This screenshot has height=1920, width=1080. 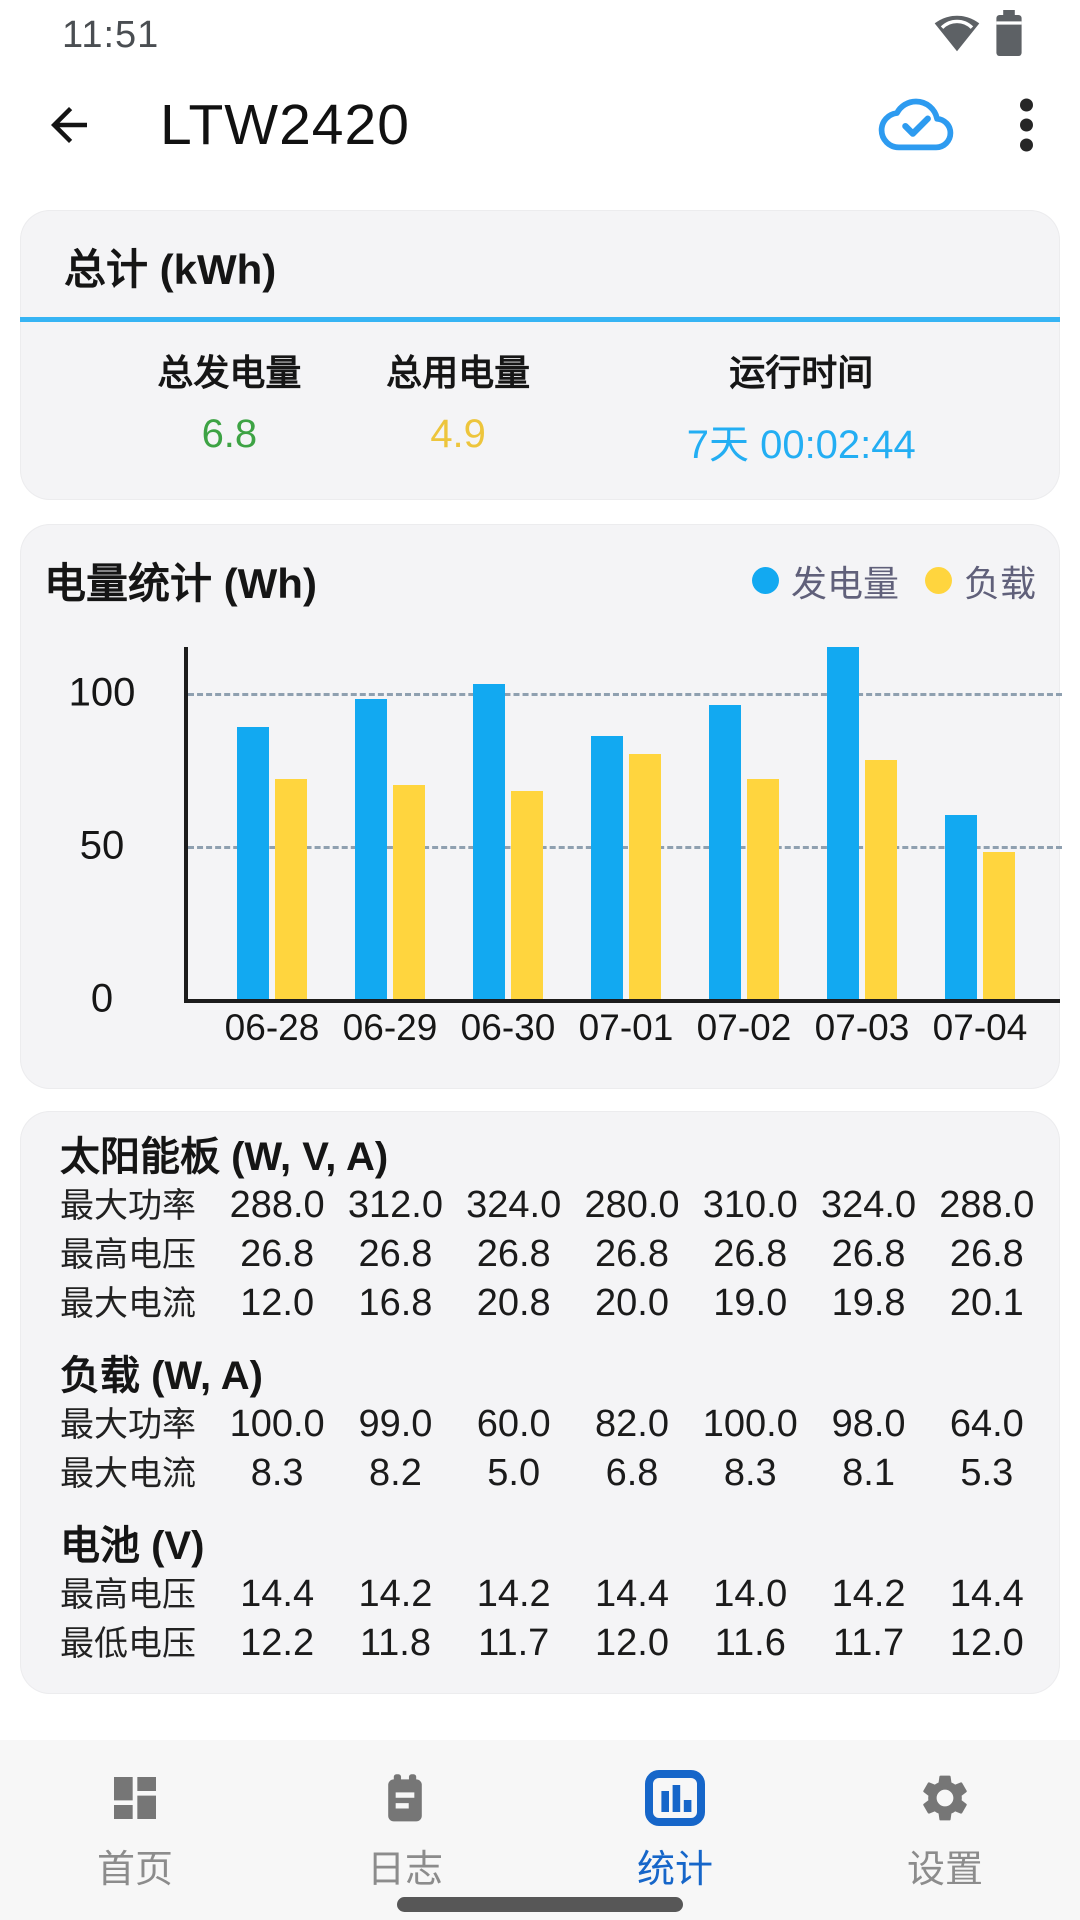 I want to click on bottom-nav: 首页 日志, so click(x=540, y=1830).